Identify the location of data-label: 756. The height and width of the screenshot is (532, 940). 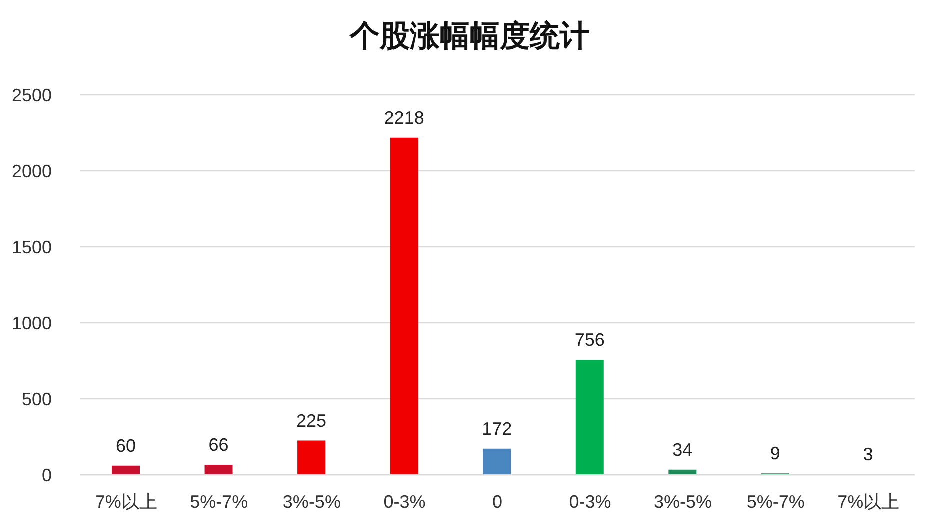
(589, 340).